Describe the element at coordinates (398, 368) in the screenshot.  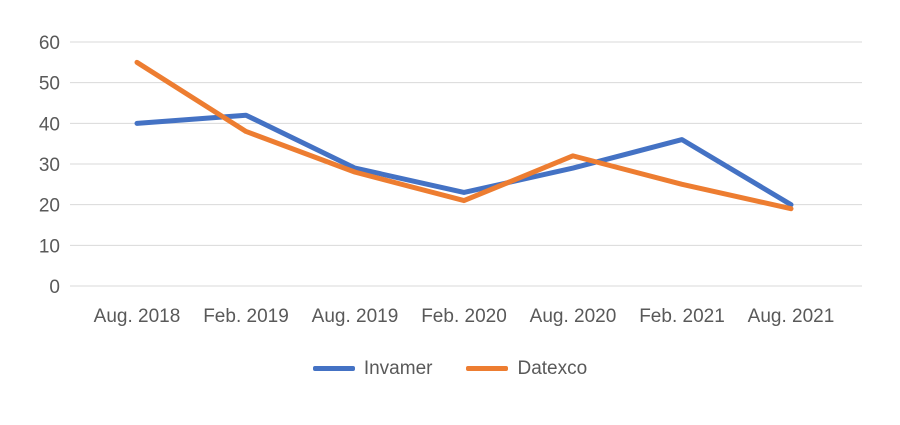
I see `legend-label-invamer: Invamer` at that location.